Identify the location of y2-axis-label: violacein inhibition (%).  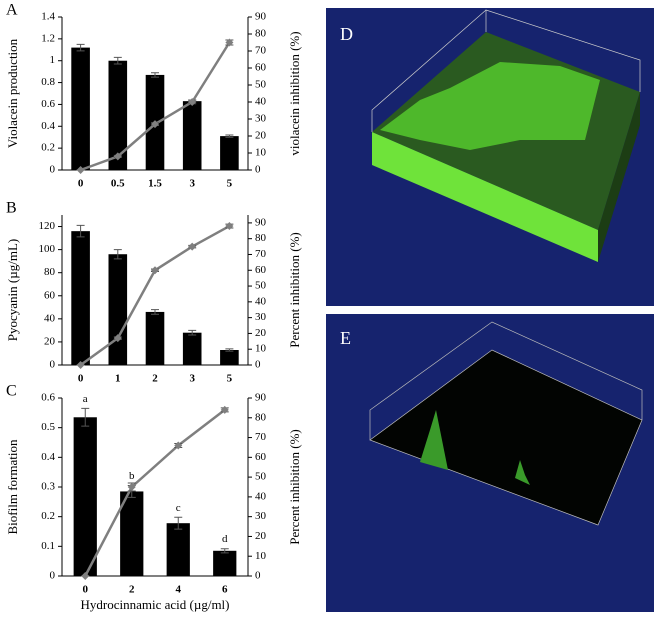
(294, 93).